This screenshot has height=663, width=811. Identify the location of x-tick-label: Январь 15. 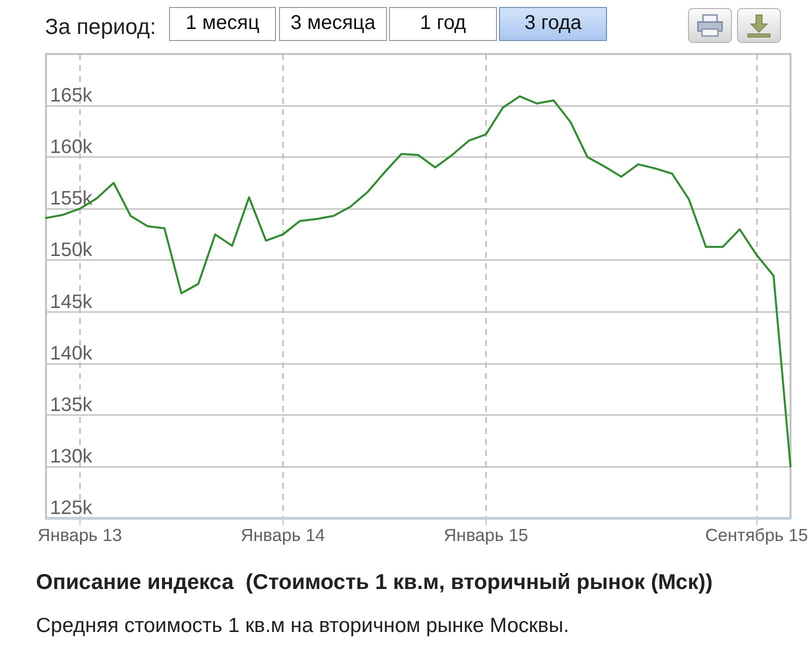
(486, 535).